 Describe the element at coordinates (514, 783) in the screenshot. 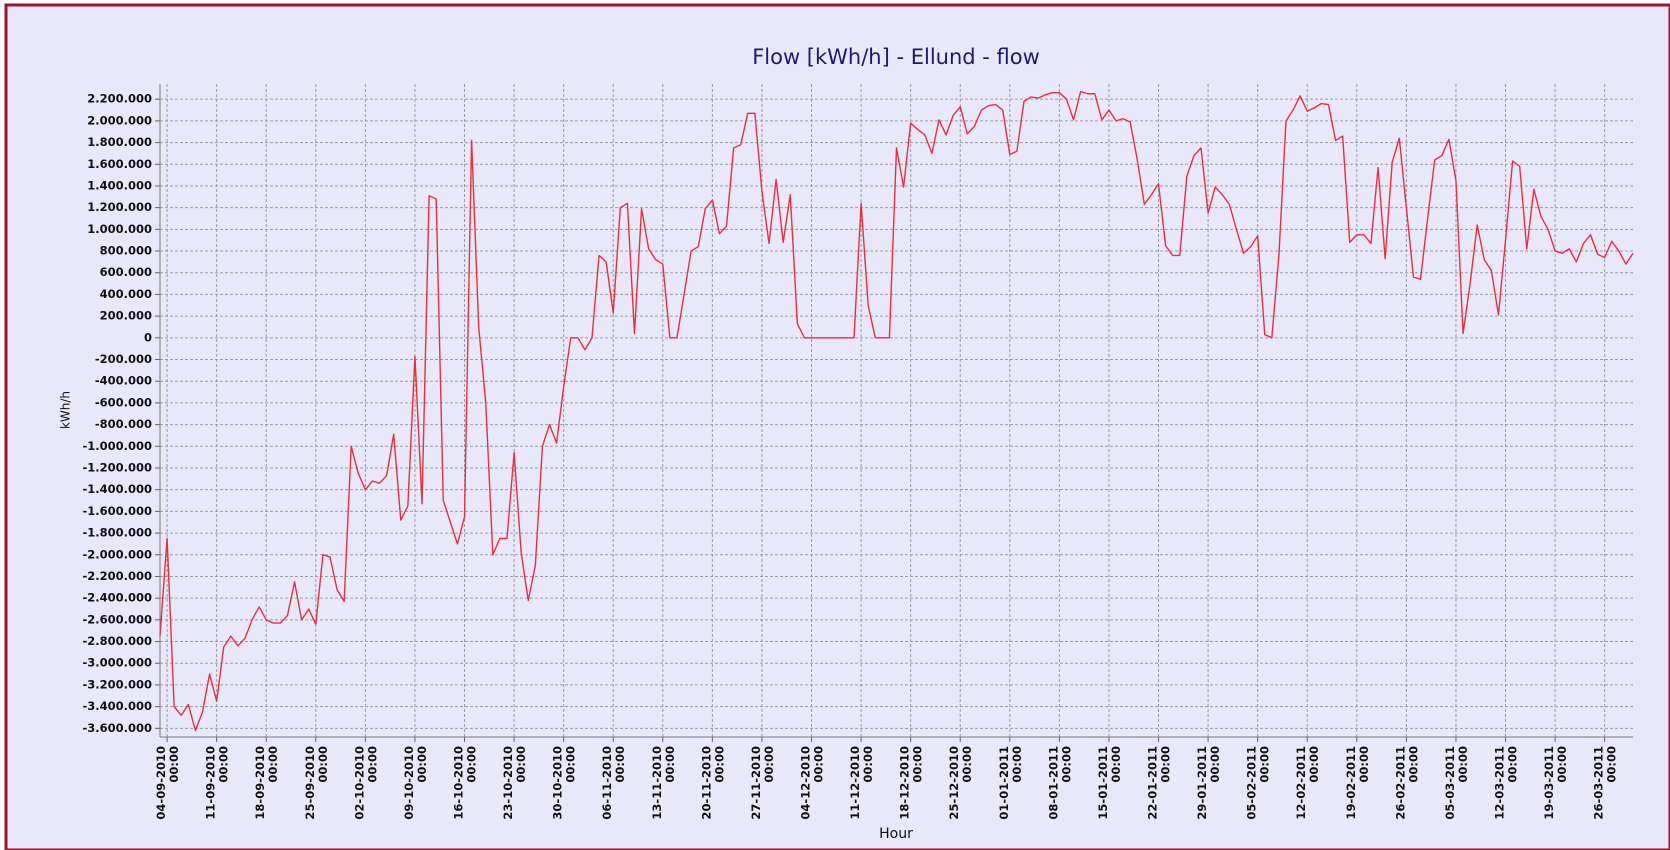

I see `x-tick-label: 23-10-201000:00` at that location.